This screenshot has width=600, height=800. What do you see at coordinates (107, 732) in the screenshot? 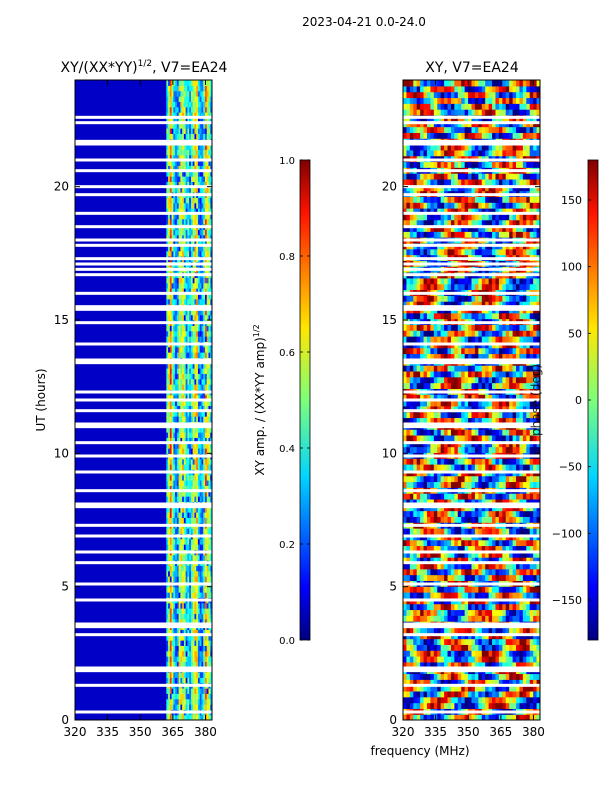
I see `amplitude-xtick-label: 335` at bounding box center [107, 732].